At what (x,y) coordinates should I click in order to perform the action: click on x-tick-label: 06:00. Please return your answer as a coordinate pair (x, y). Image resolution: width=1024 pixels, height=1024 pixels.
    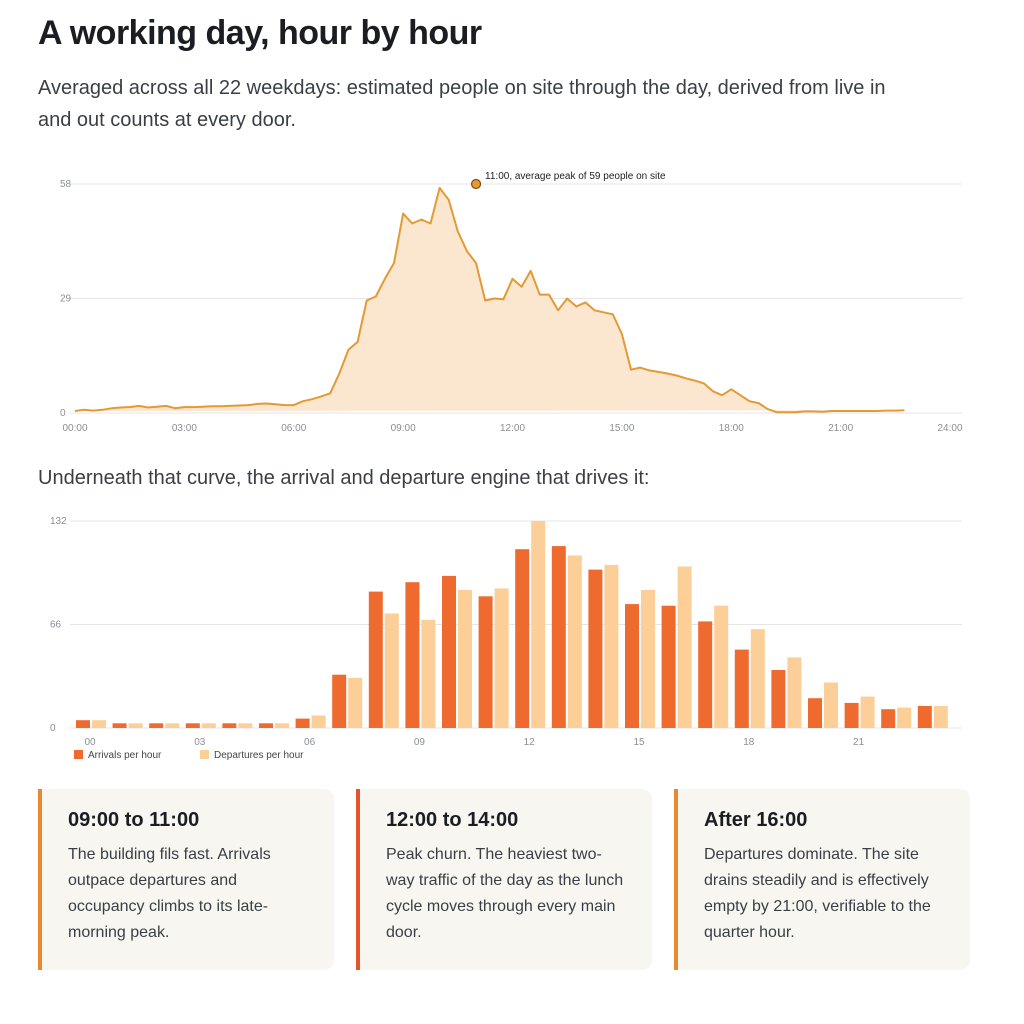
    Looking at the image, I should click on (293, 428).